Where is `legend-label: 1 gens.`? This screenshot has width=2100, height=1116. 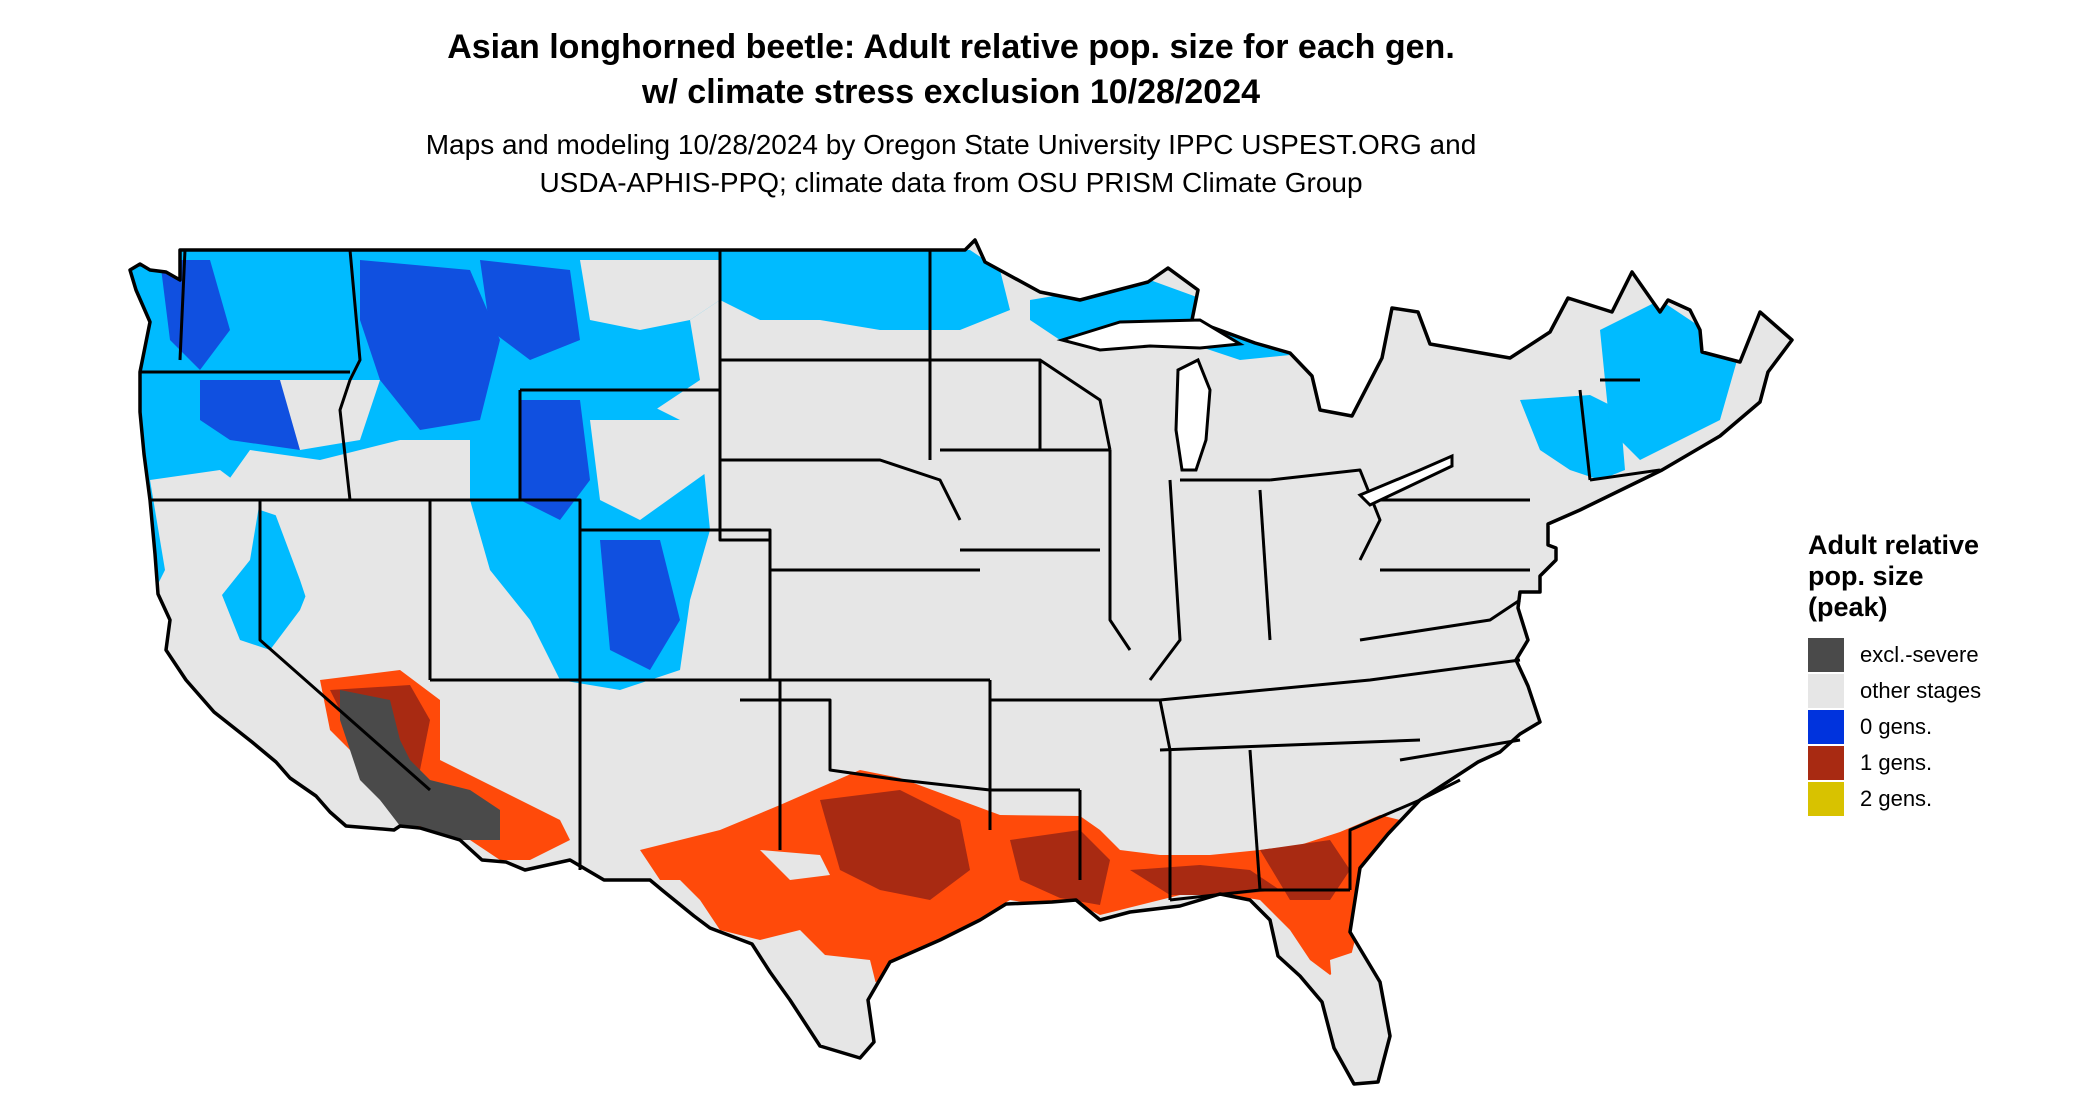 legend-label: 1 gens. is located at coordinates (1896, 762).